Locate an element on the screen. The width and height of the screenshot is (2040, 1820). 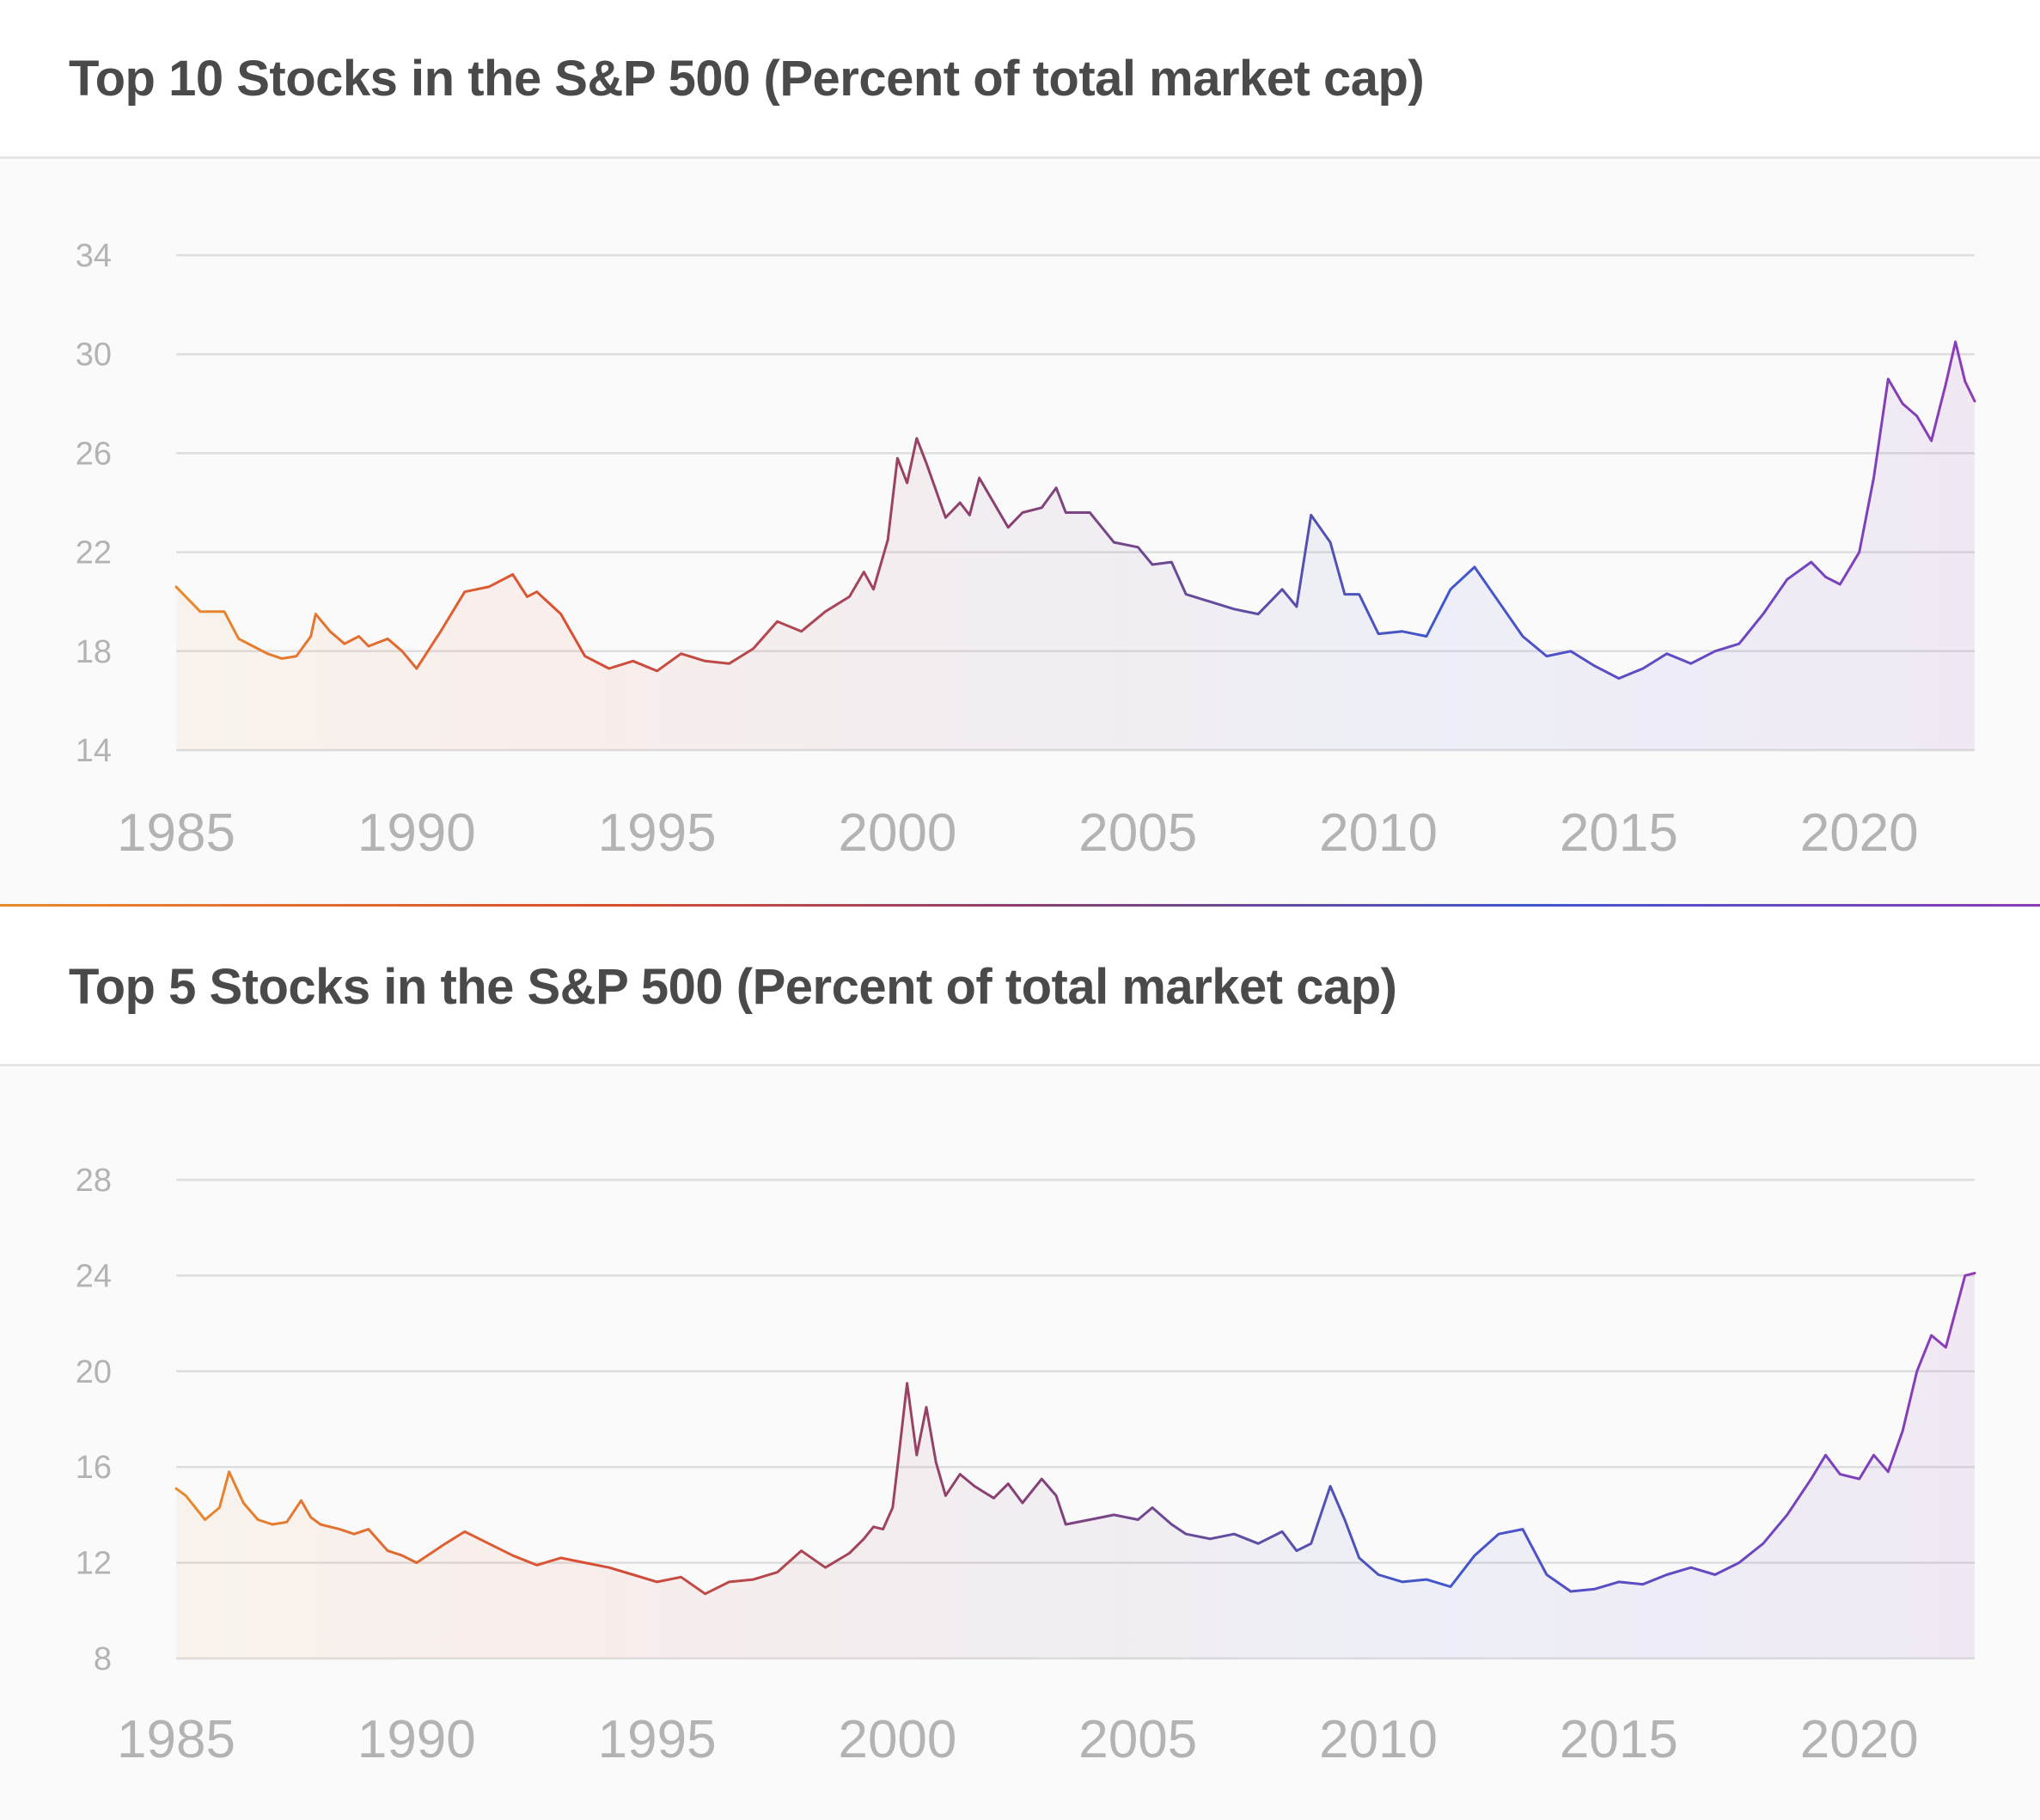
y-tick-label: 18 is located at coordinates (94, 652).